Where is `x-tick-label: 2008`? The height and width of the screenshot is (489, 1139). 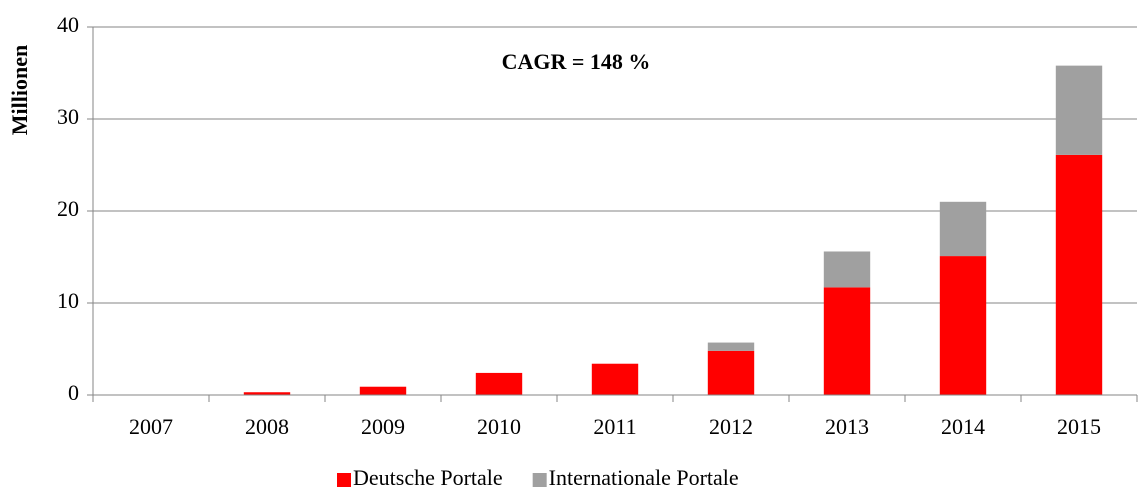 x-tick-label: 2008 is located at coordinates (267, 426).